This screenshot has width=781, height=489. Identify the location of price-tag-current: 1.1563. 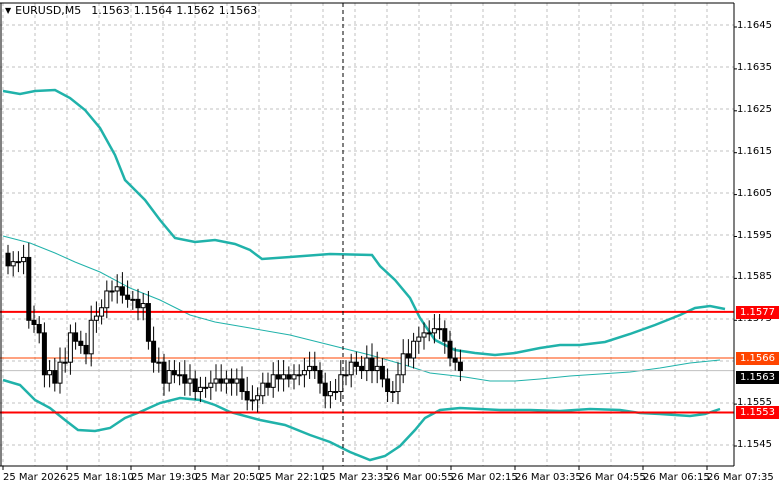
(757, 377).